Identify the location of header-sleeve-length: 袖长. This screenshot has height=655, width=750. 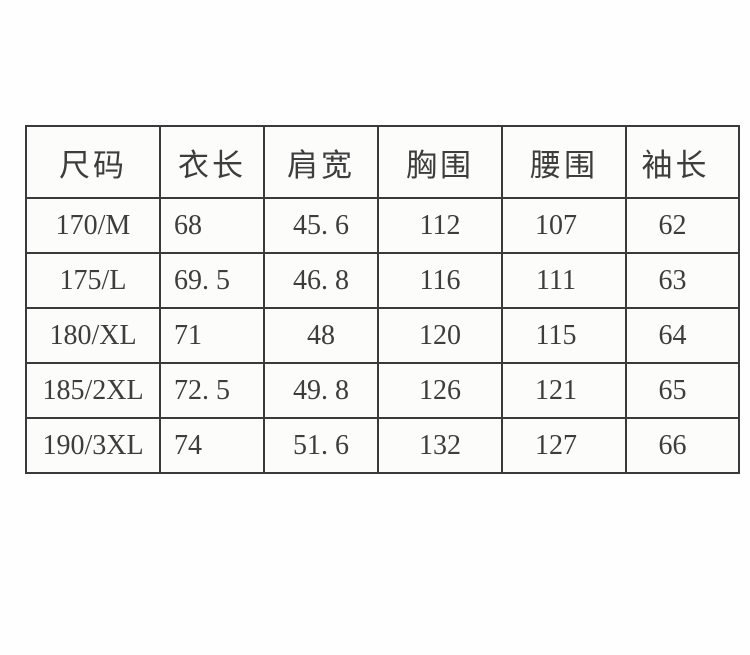
(682, 162).